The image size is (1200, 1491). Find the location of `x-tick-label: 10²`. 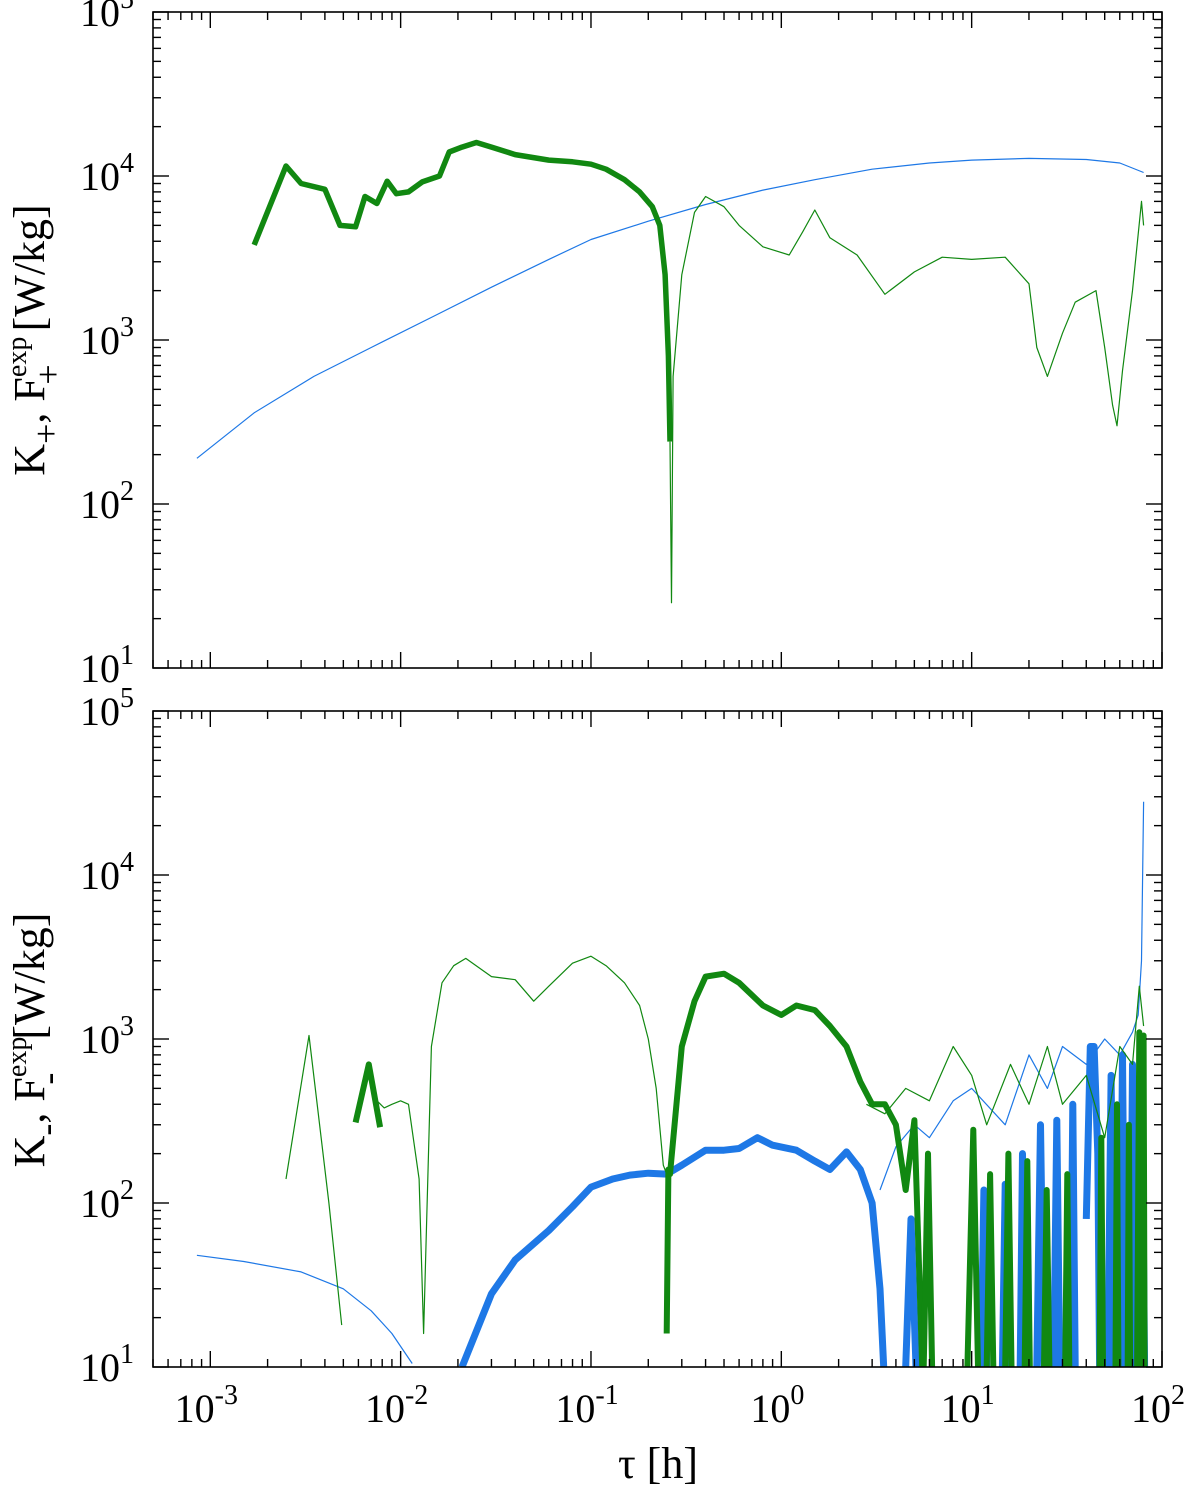

x-tick-label: 10² is located at coordinates (1158, 1405).